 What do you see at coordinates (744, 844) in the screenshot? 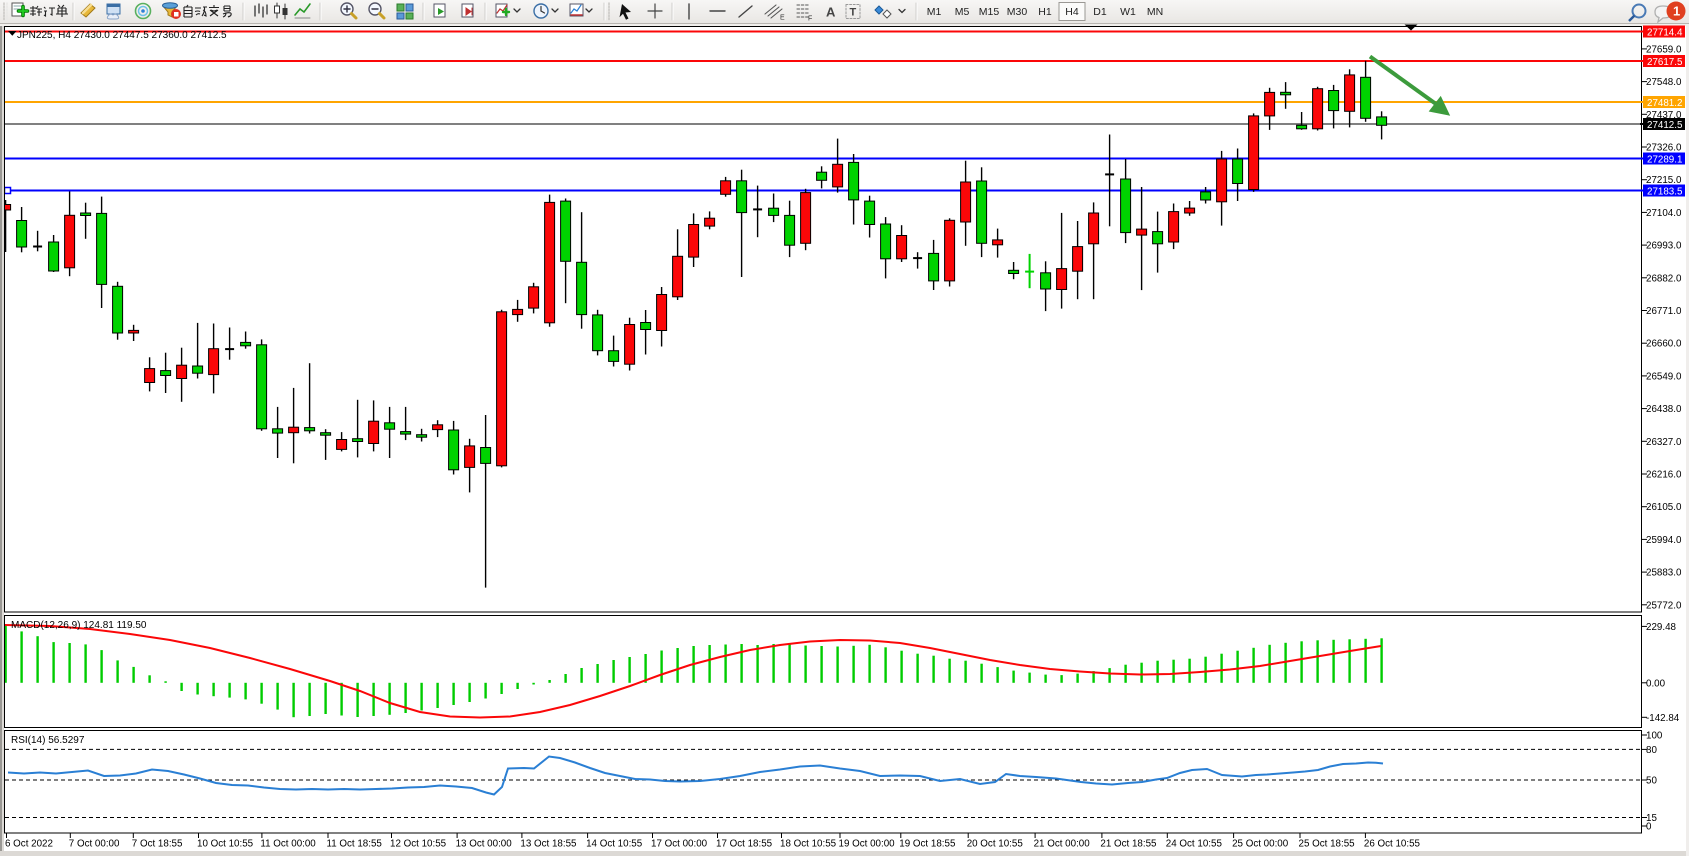
I see `svg-text: 17 Oct 18:55` at bounding box center [744, 844].